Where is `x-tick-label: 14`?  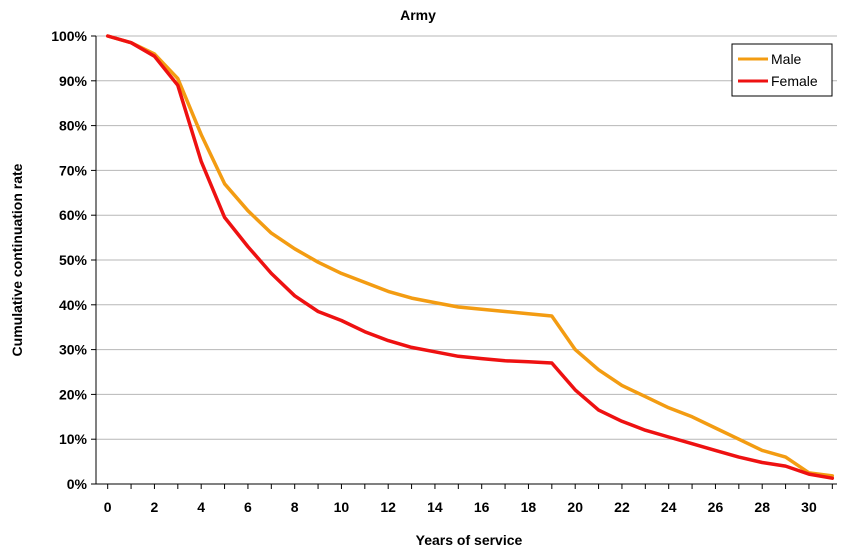
x-tick-label: 14 is located at coordinates (435, 507).